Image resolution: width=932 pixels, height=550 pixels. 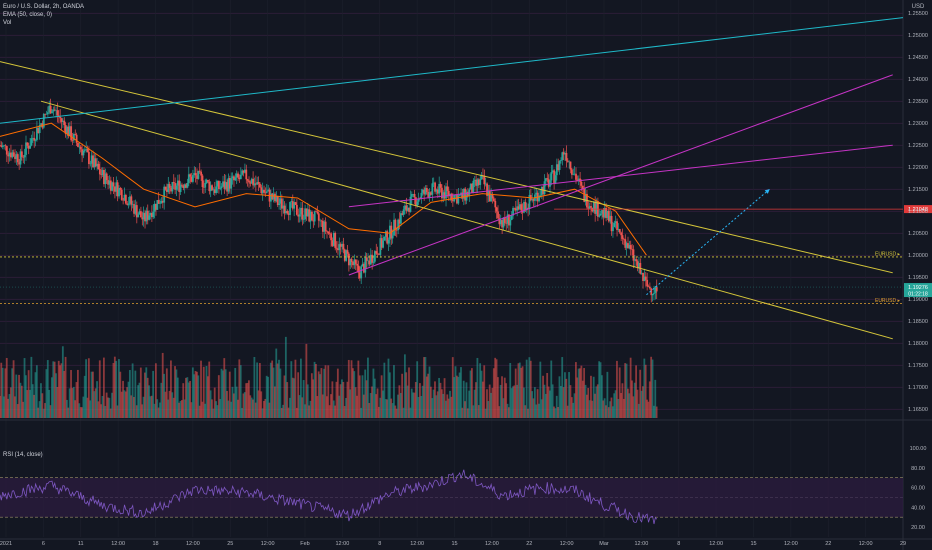 What do you see at coordinates (918, 528) in the screenshot?
I see `rsi-tick-label: 20.00` at bounding box center [918, 528].